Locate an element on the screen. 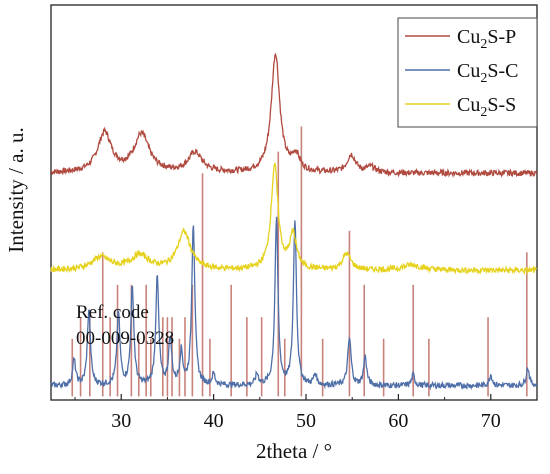  reference-label-line2: 00-009-0328 is located at coordinates (125, 338).